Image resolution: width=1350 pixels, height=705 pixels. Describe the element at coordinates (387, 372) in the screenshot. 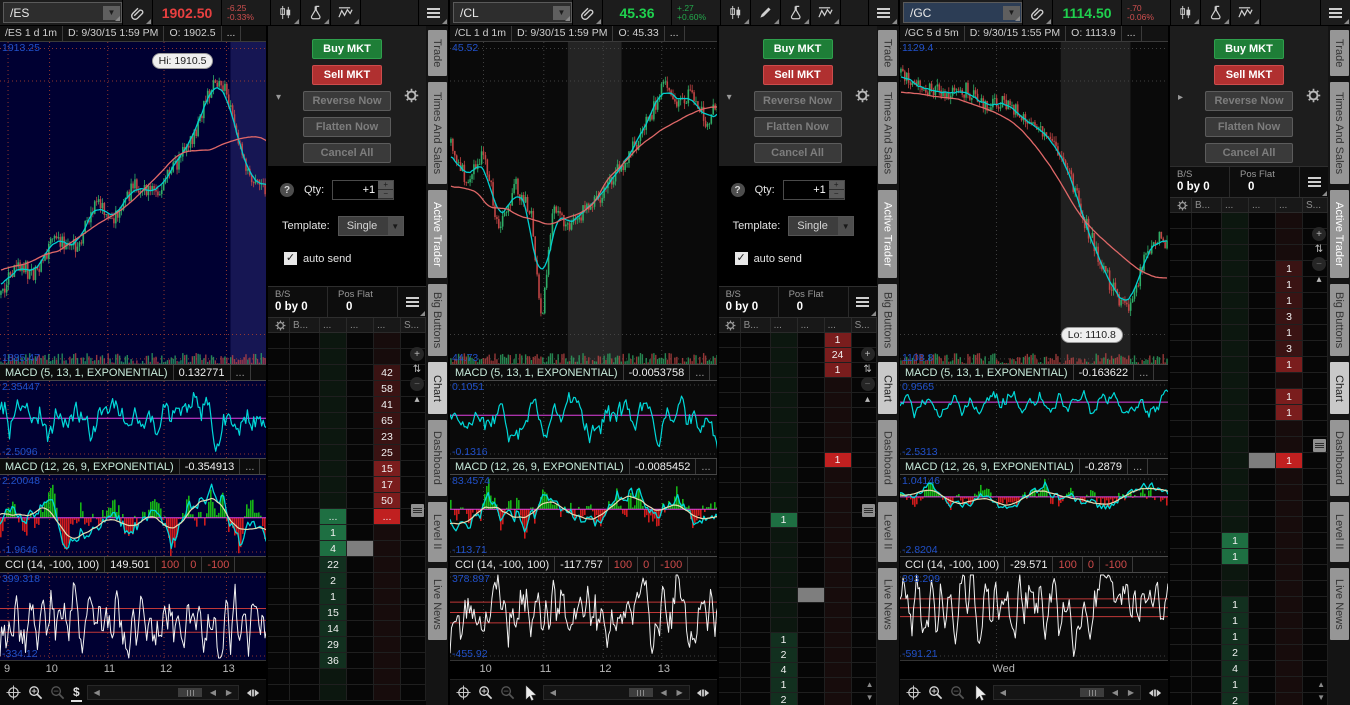

I see `ask-size-cell: 42` at that location.